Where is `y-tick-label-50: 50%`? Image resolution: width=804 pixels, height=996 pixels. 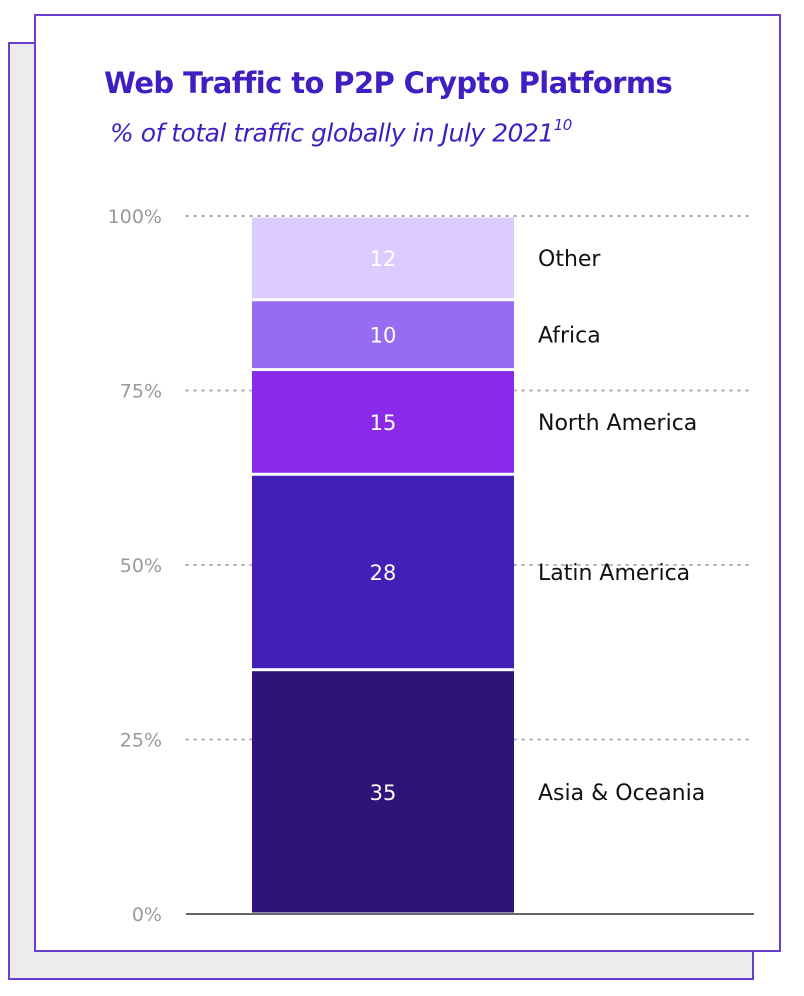 y-tick-label-50: 50% is located at coordinates (141, 566).